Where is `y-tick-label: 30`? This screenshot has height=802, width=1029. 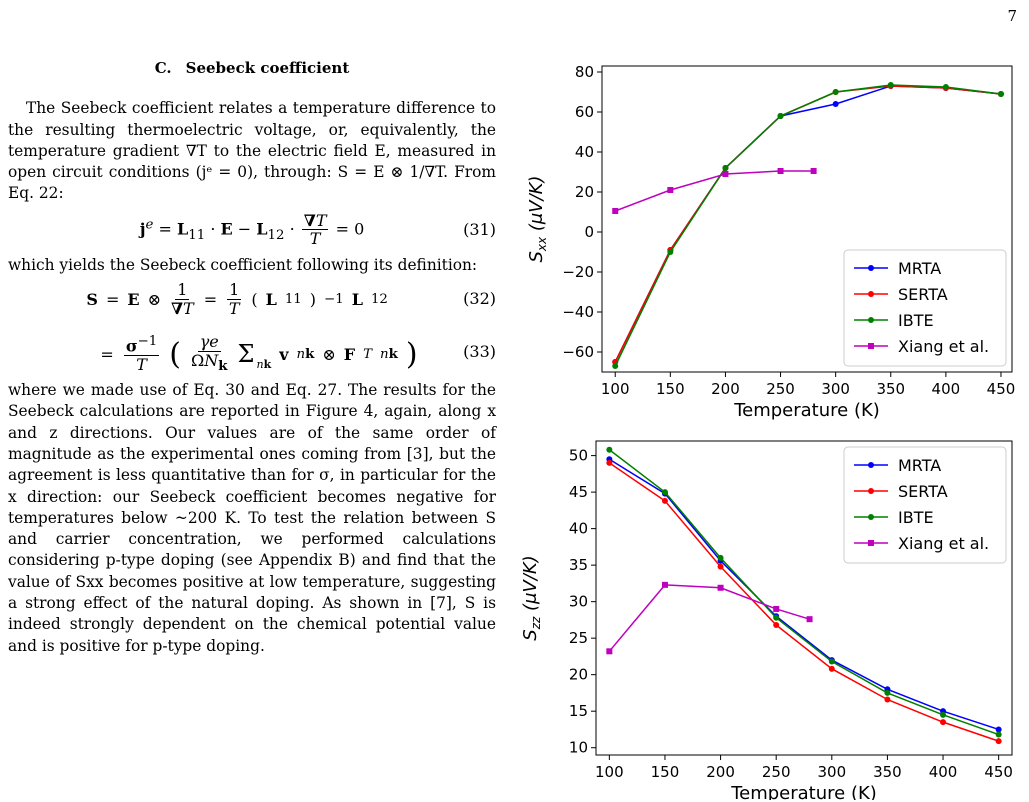
y-tick-label: 30 is located at coordinates (578, 602).